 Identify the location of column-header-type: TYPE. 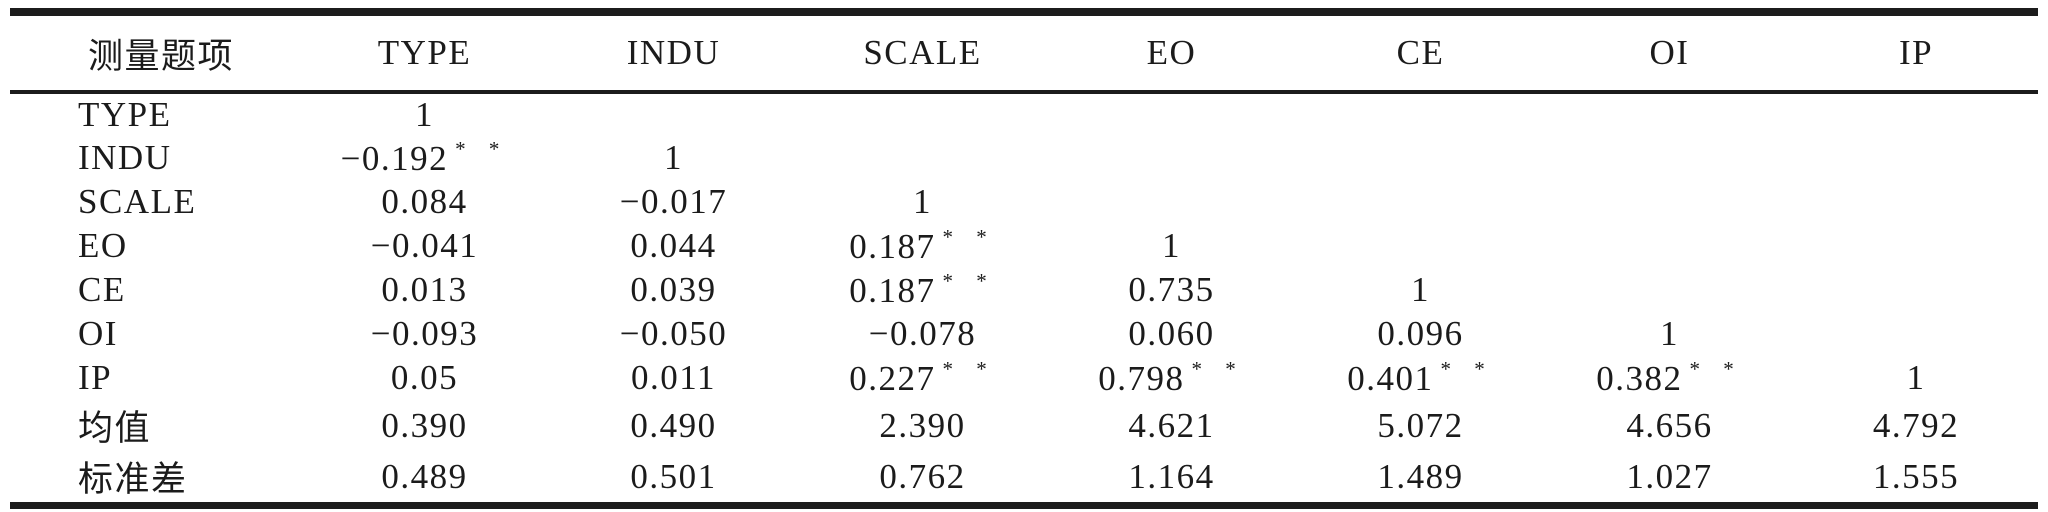
(424, 52).